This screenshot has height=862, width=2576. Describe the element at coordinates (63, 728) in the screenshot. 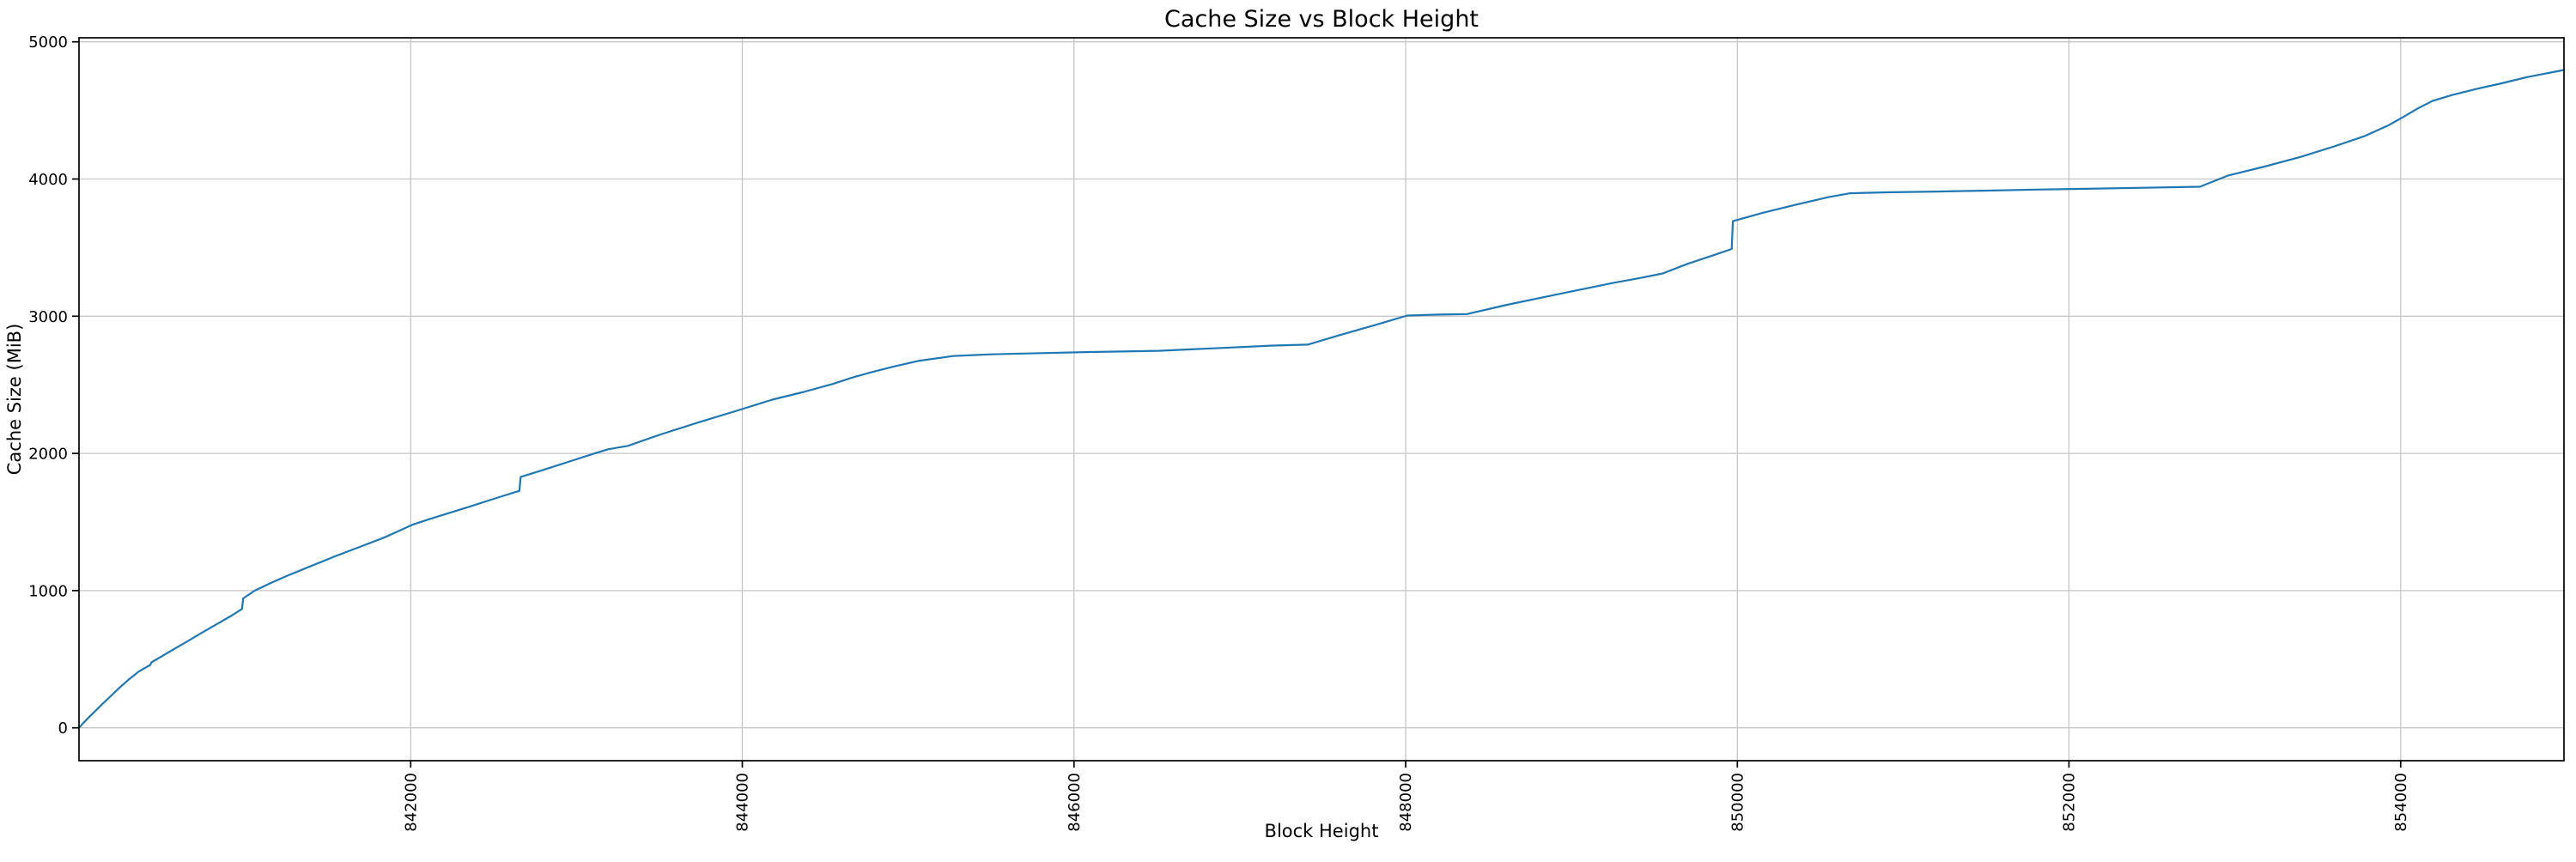

I see `y-tick-label: 0` at that location.